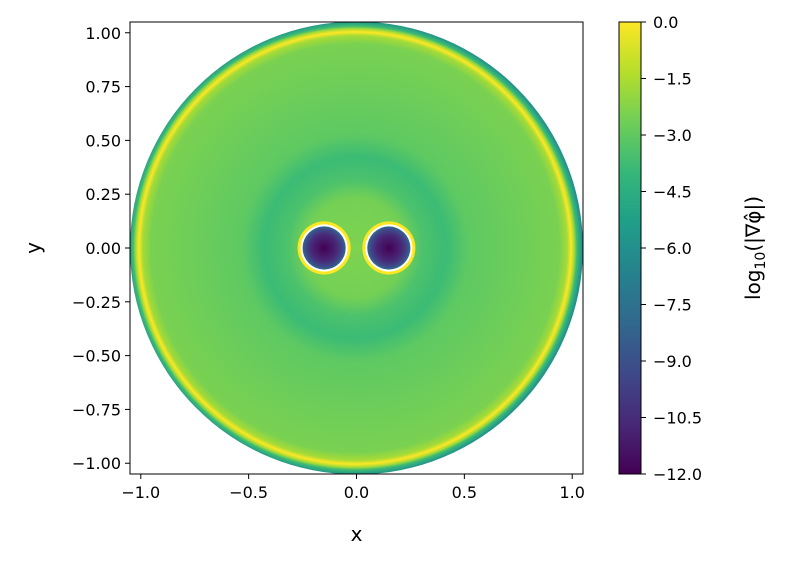  What do you see at coordinates (103, 194) in the screenshot?
I see `y-tick-label: 0.25` at bounding box center [103, 194].